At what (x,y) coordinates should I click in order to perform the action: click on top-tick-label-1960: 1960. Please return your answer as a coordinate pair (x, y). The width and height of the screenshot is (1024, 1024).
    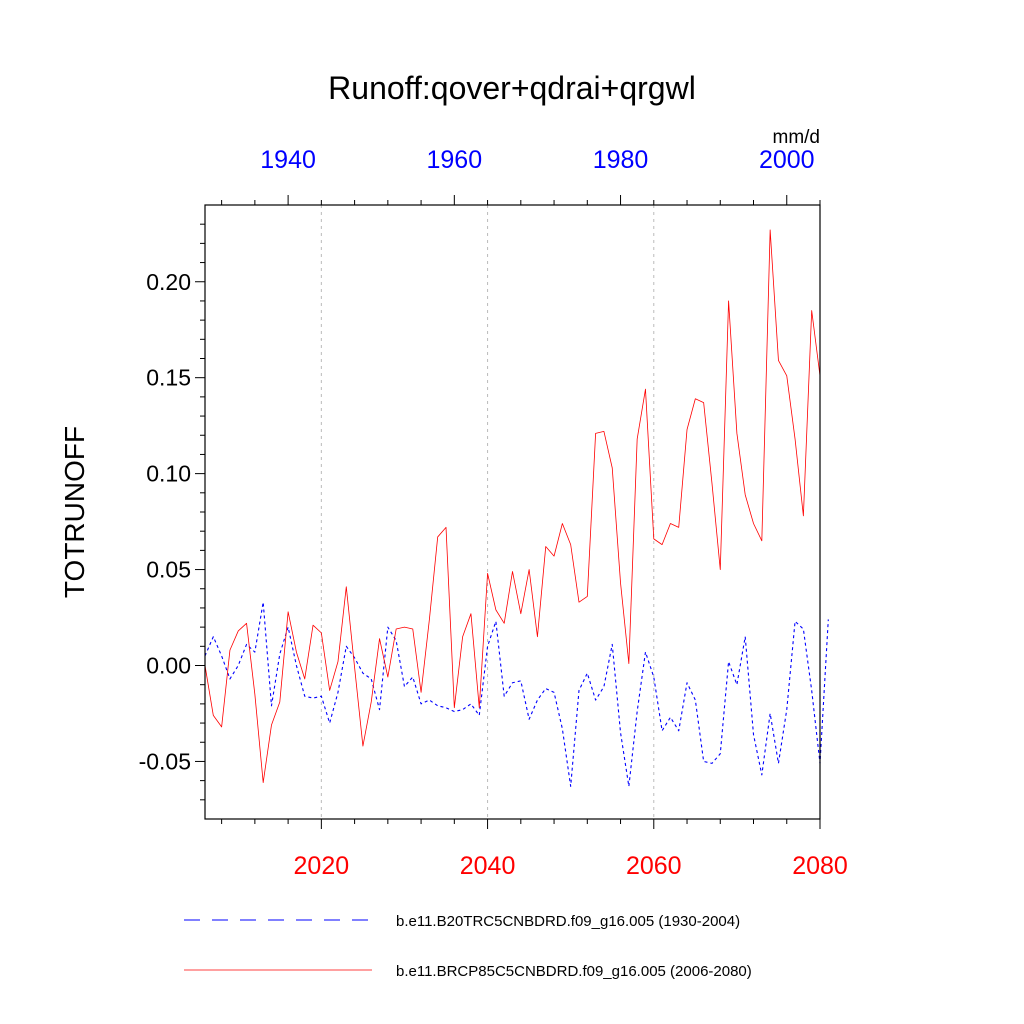
    Looking at the image, I should click on (455, 160).